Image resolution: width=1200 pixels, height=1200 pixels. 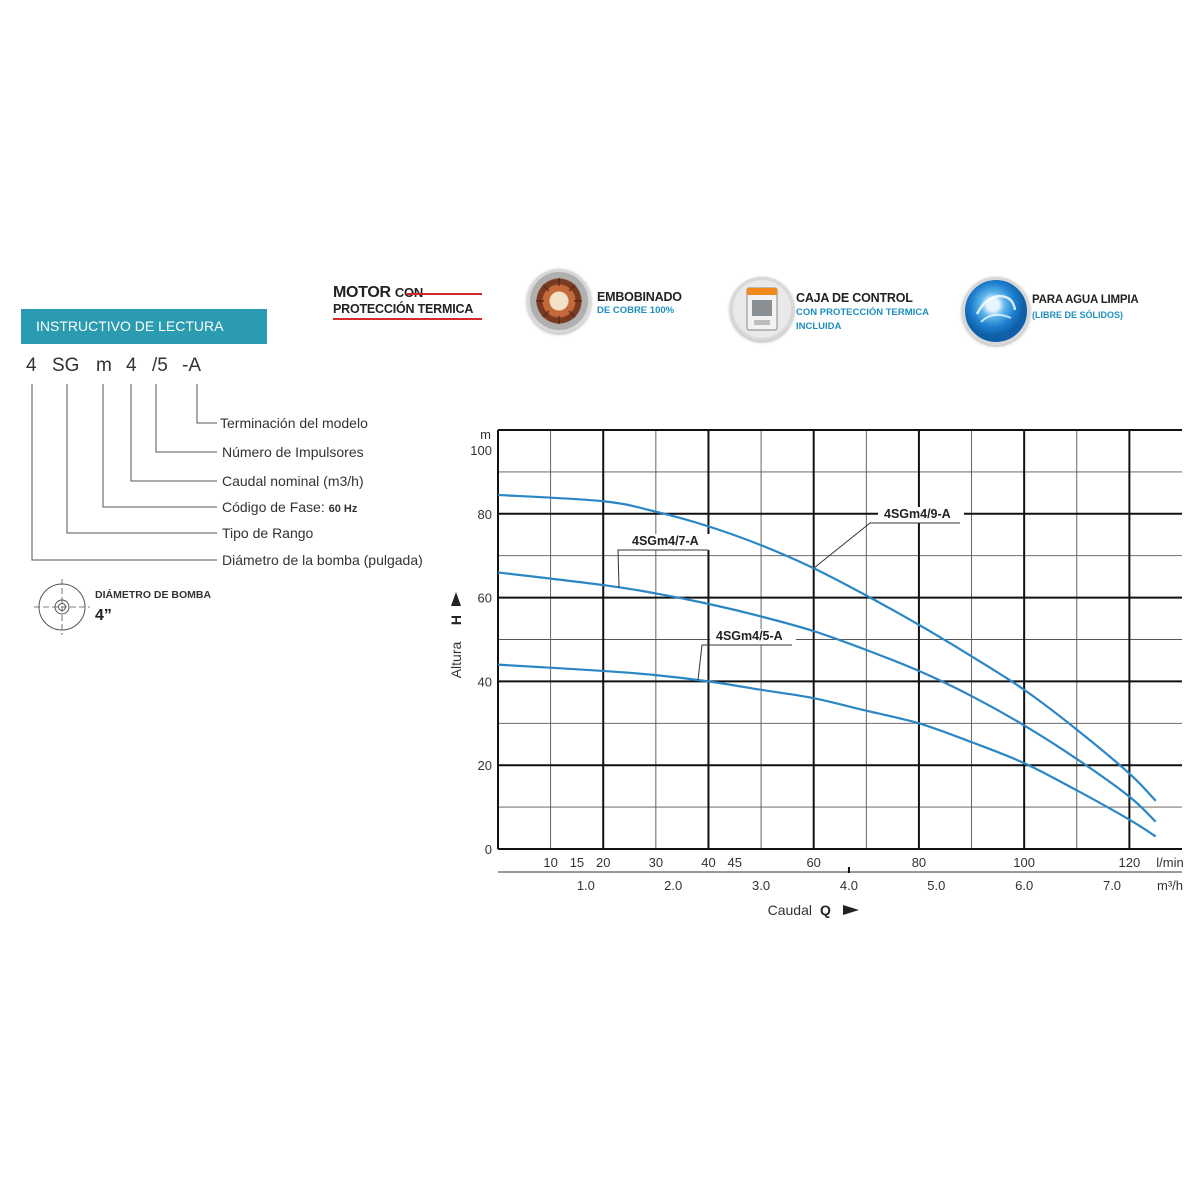 What do you see at coordinates (31, 365) in the screenshot?
I see `code-part-diameter: 4` at bounding box center [31, 365].